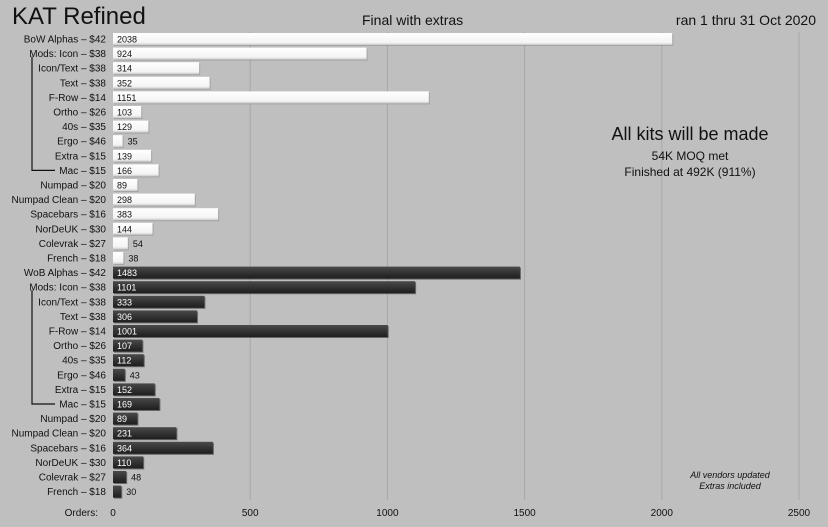 The height and width of the screenshot is (527, 828). What do you see at coordinates (124, 229) in the screenshot?
I see `value-label: 144` at bounding box center [124, 229].